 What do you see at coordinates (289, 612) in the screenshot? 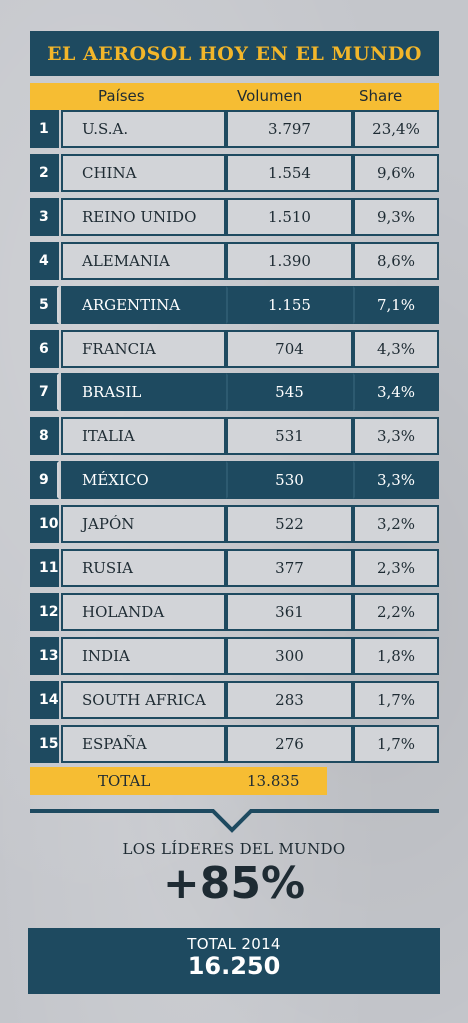
I see `volume-cell: 361` at bounding box center [289, 612].